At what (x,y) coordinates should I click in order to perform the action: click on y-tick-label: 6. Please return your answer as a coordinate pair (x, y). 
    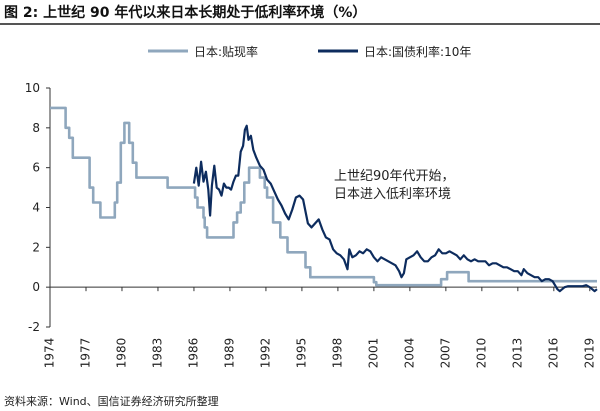
    Looking at the image, I should click on (36, 168).